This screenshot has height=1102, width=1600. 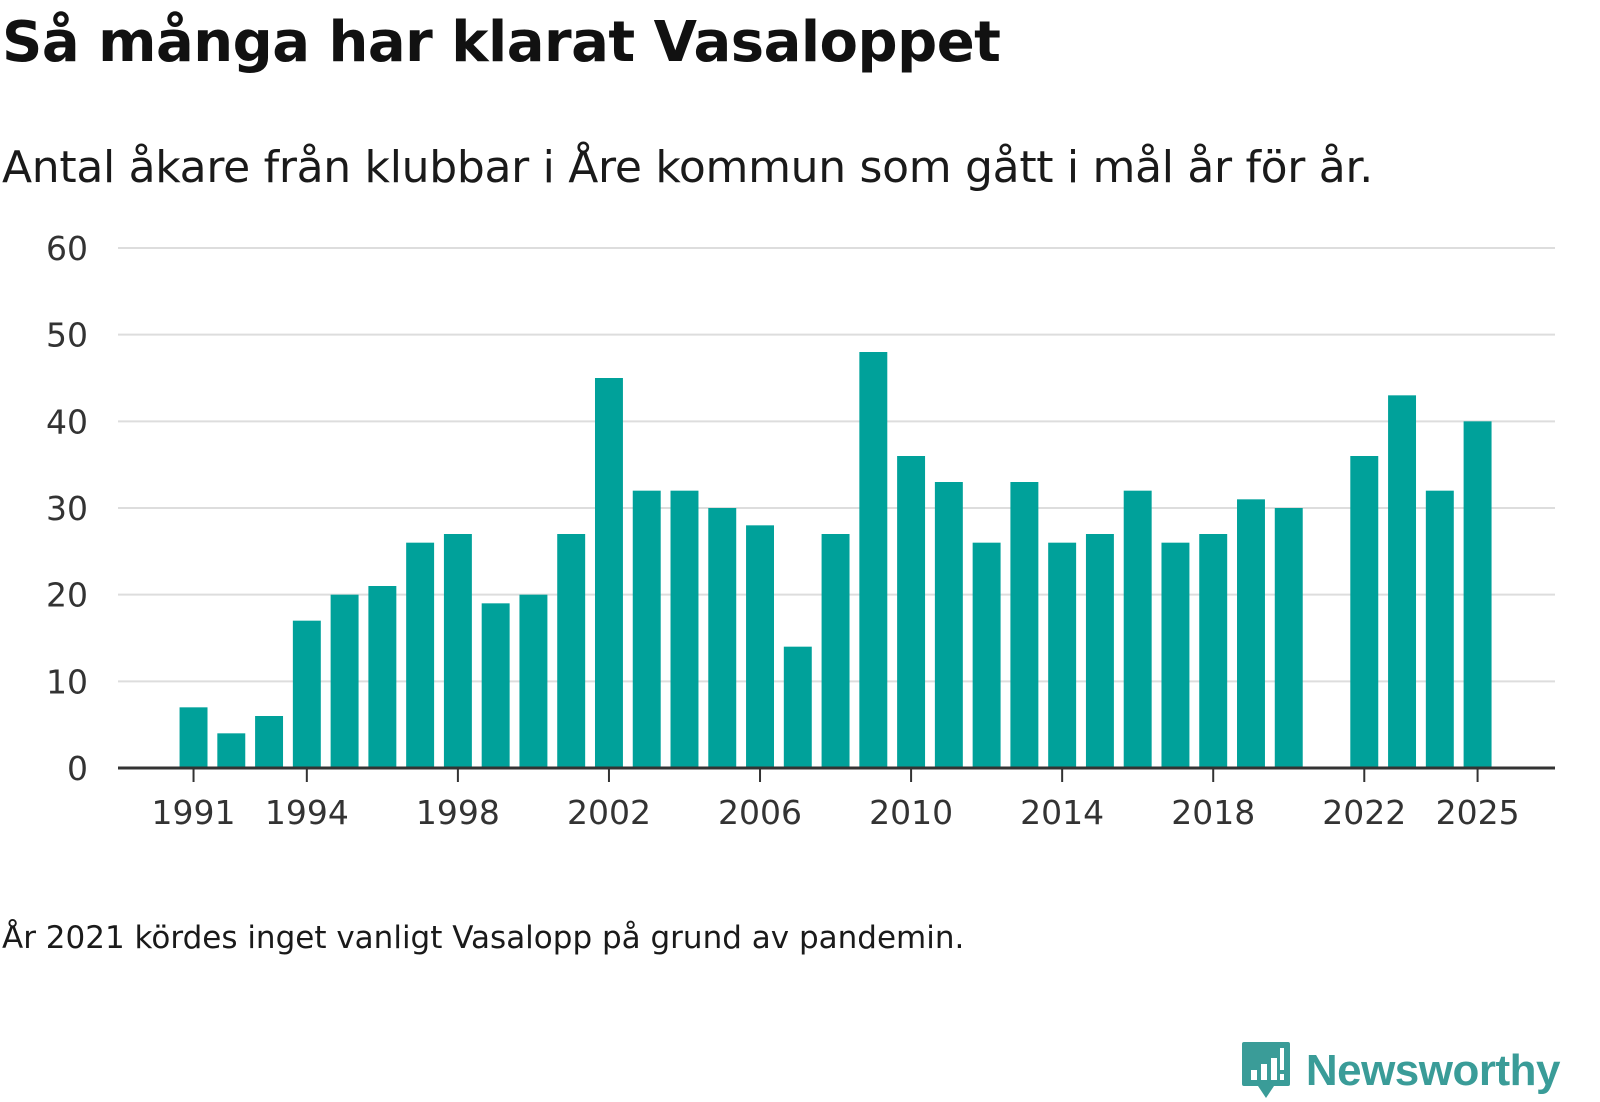 What do you see at coordinates (67, 248) in the screenshot?
I see `y-tick-label-60: 60` at bounding box center [67, 248].